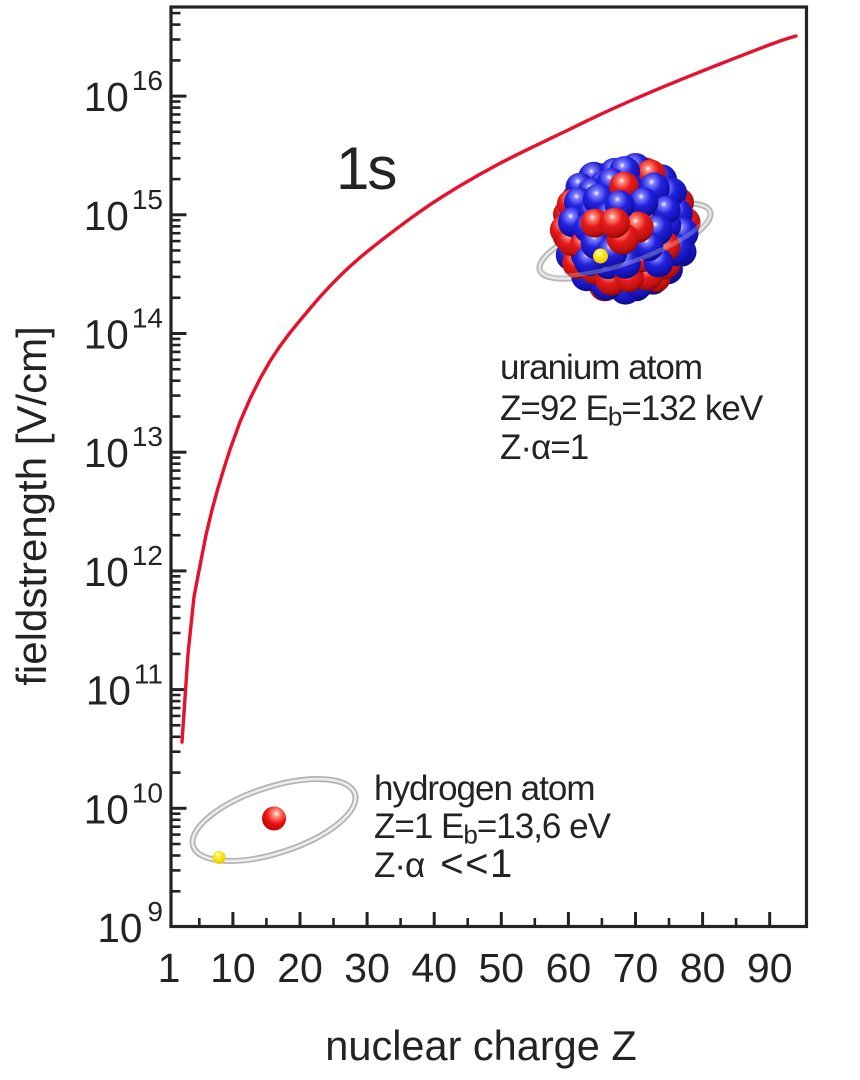 Image resolution: width=860 pixels, height=1080 pixels. I want to click on svg-text: Z=92 Eb=132 keV, so click(632, 410).